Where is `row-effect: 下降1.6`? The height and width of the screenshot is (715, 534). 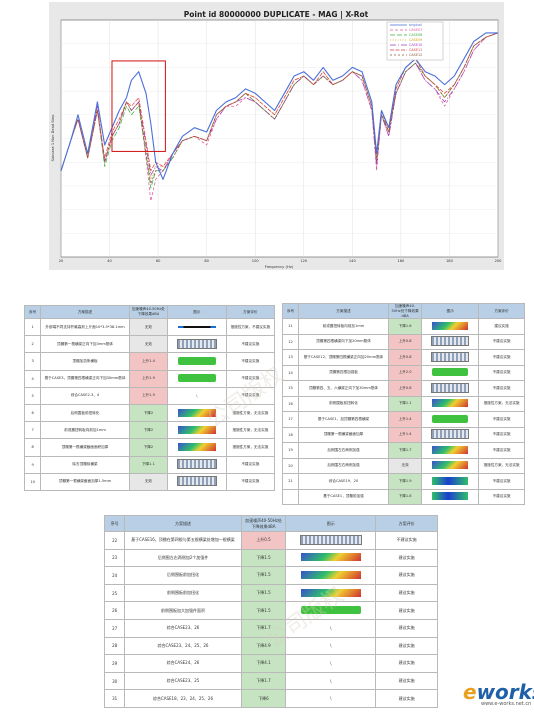
row-effect: 下降1.6 is located at coordinates (405, 326).